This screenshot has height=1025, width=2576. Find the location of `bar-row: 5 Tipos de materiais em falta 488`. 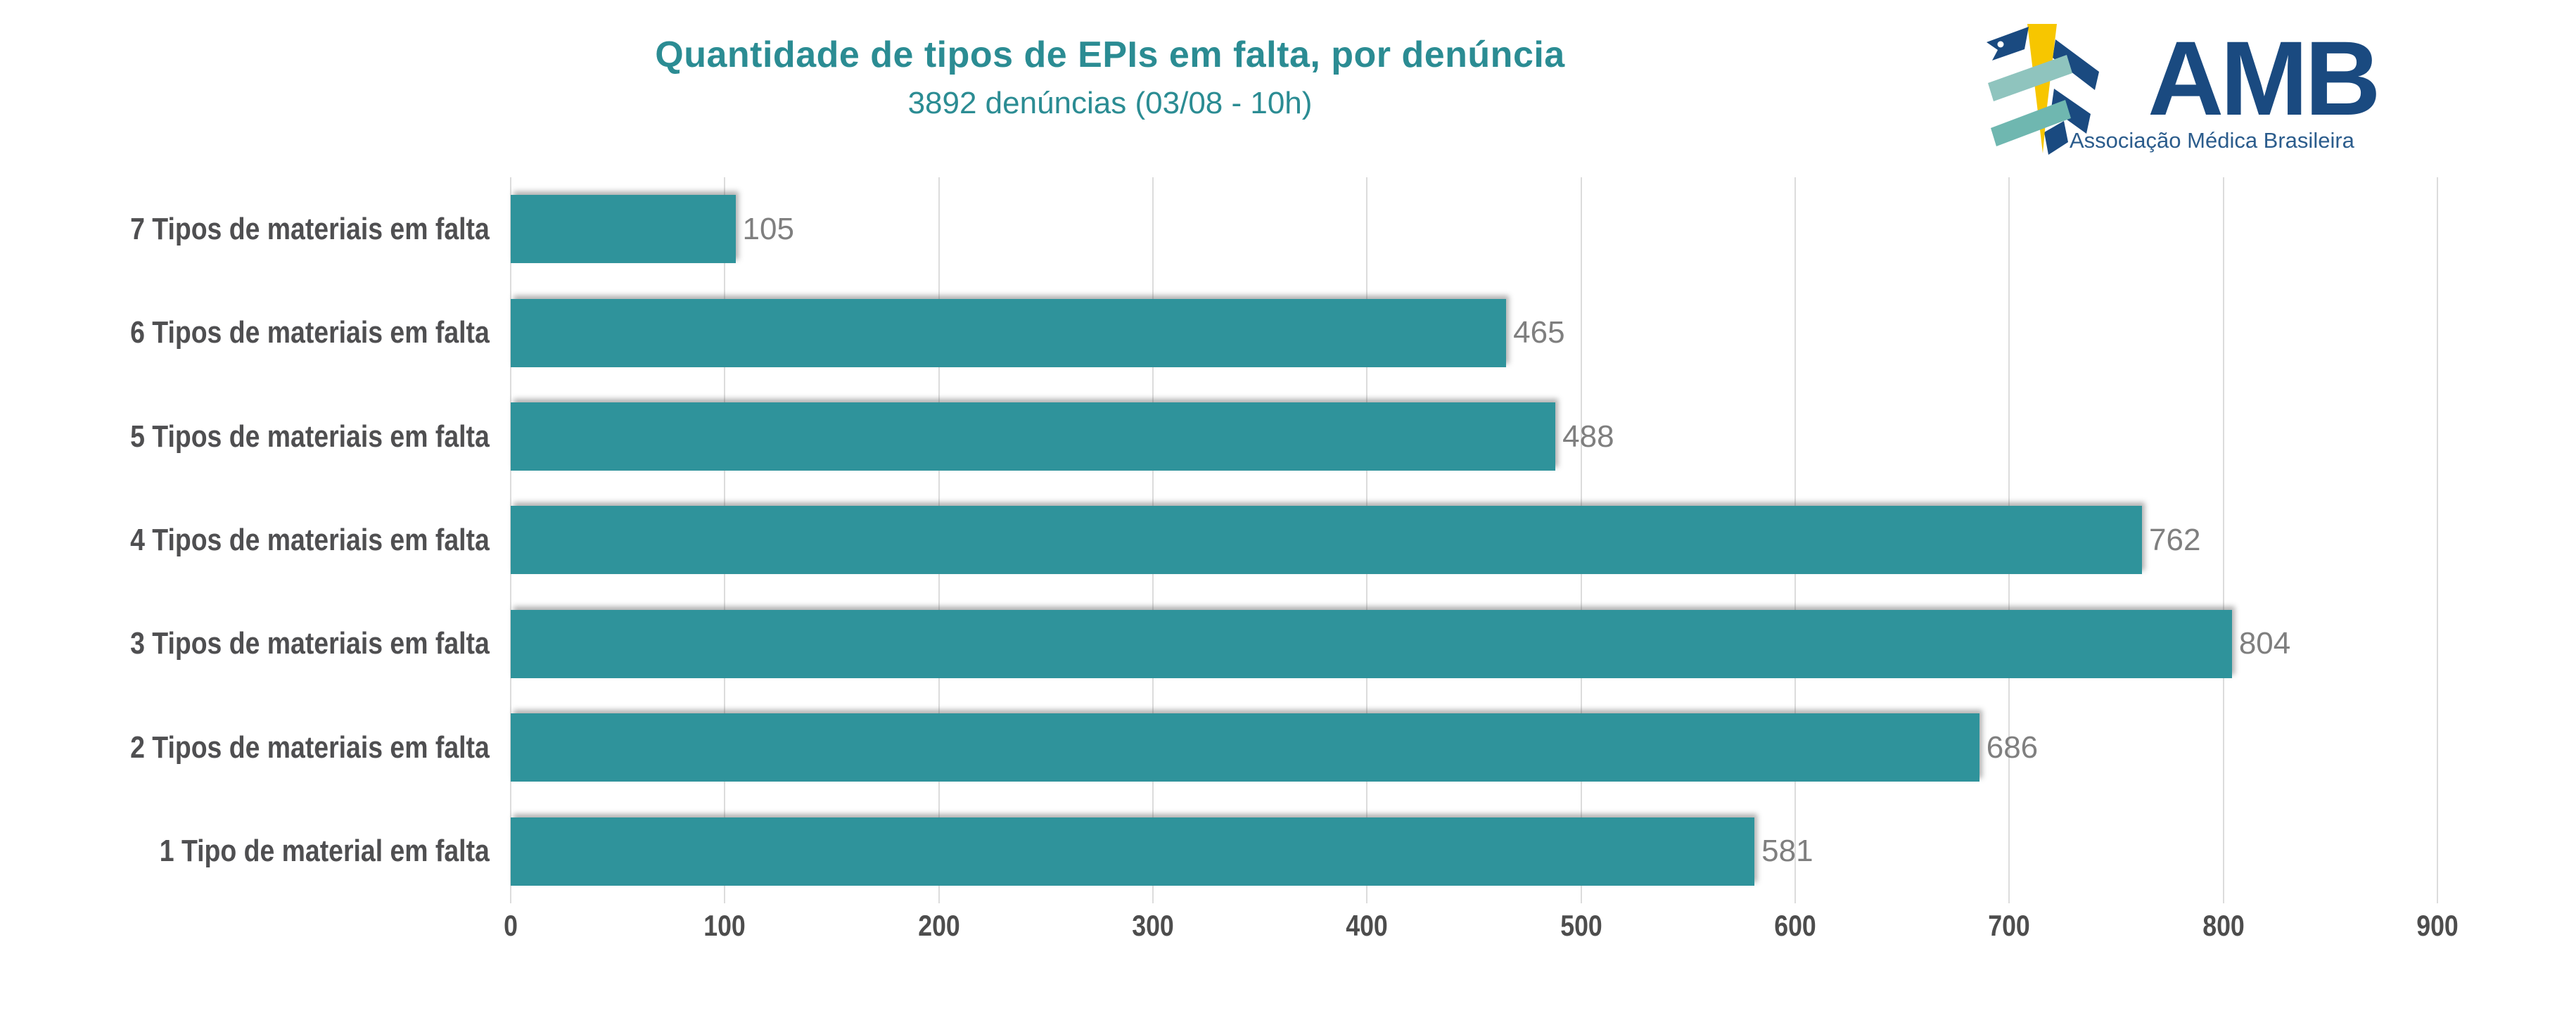

bar-row: 5 Tipos de materiais em falta 488 is located at coordinates (1283, 436).